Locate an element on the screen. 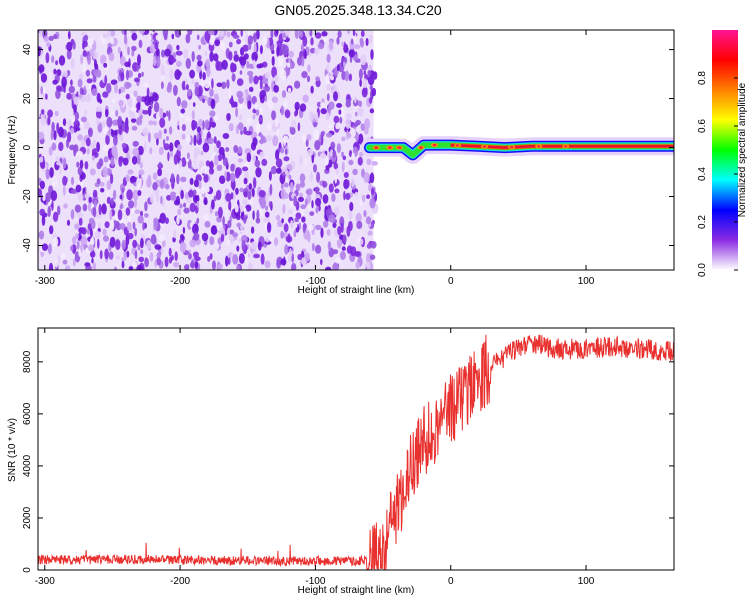  colorbar-tick-label: 0.6 is located at coordinates (702, 126).